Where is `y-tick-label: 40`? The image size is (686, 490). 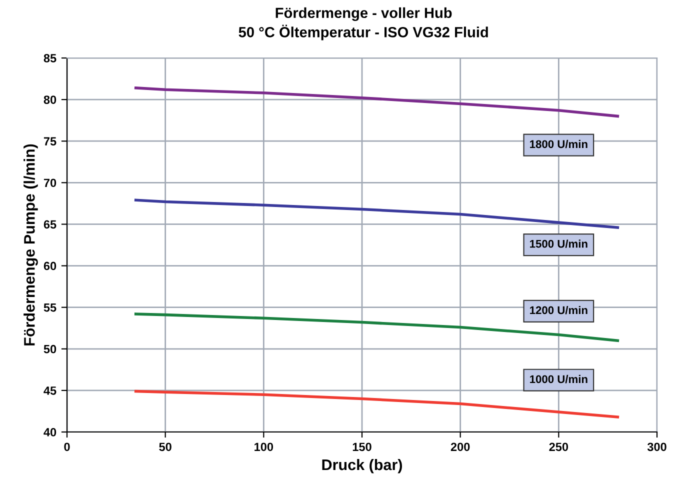
y-tick-label: 40 is located at coordinates (50, 432).